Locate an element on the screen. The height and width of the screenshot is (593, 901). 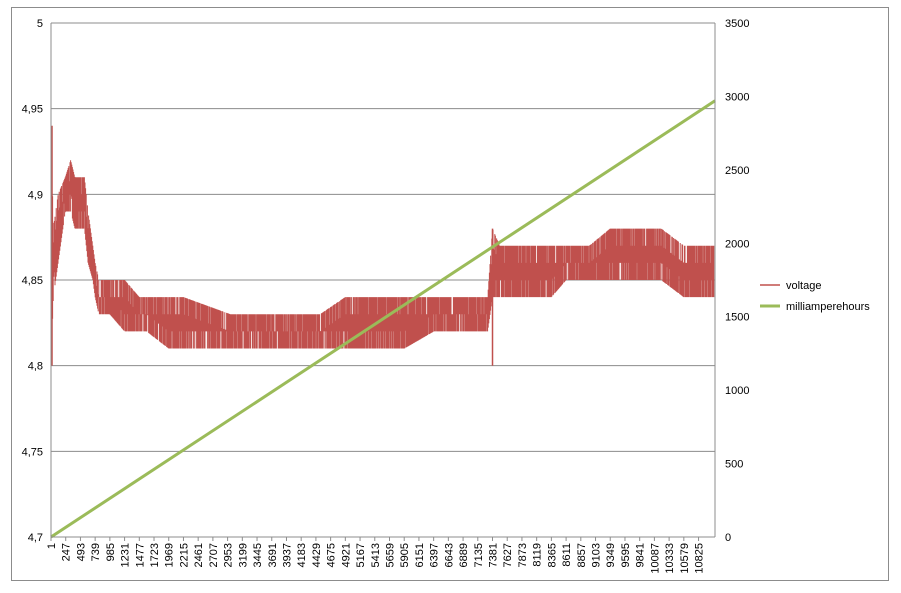
x-tick-label: 10333 is located at coordinates (670, 558).